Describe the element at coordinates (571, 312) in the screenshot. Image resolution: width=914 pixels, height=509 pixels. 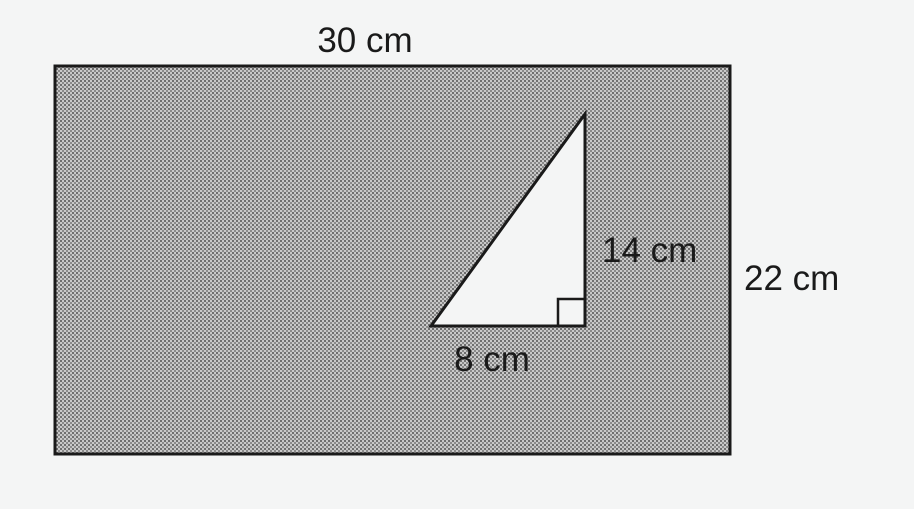
I see `right-angle-marker` at that location.